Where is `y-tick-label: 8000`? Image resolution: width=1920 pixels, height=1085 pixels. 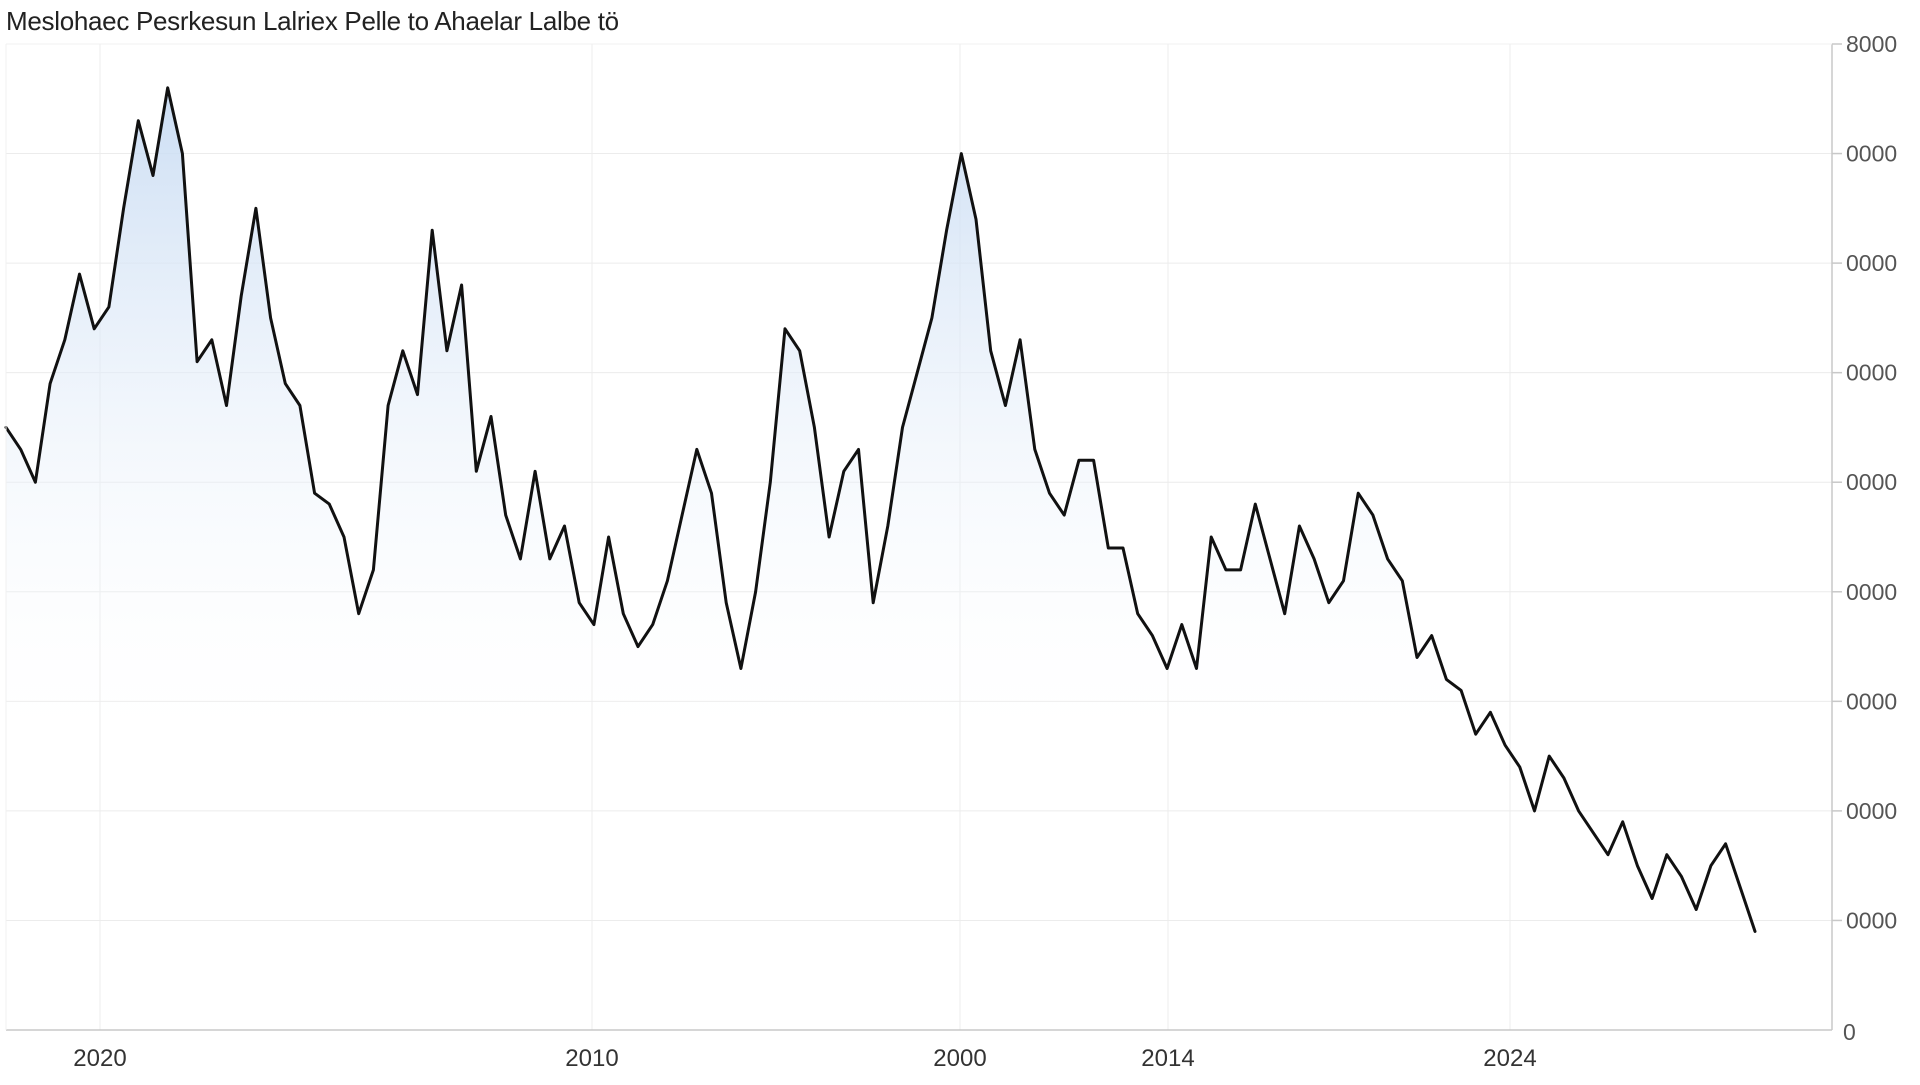 y-tick-label: 8000 is located at coordinates (1871, 44).